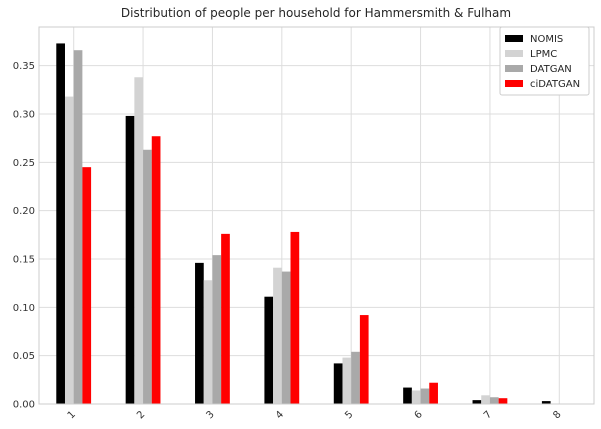  I want to click on x-axis-ticks: 1 2 3 4 5 6 7 8, so click(315, 415).